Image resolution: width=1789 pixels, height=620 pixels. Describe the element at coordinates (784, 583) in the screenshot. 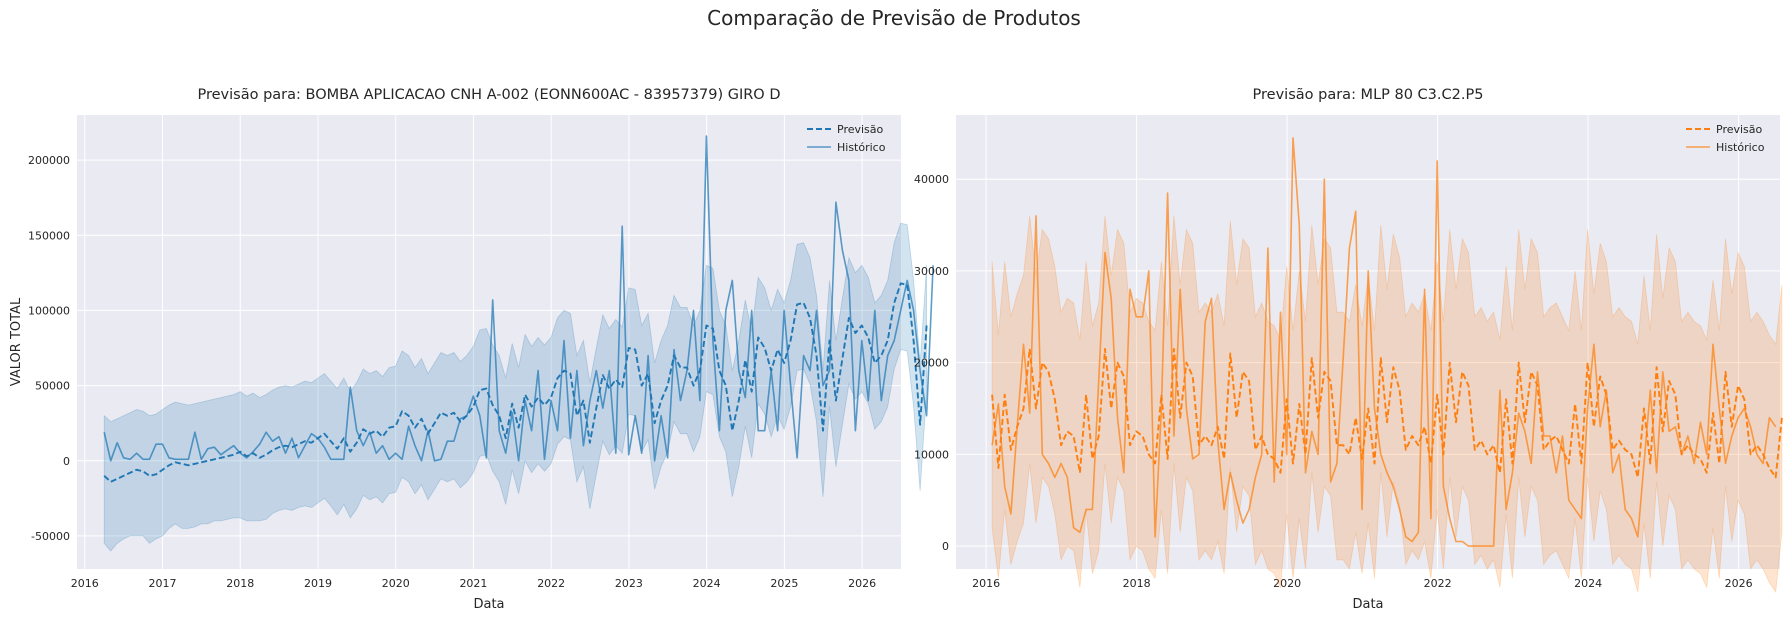

I see `x-tick-label: 2025` at that location.